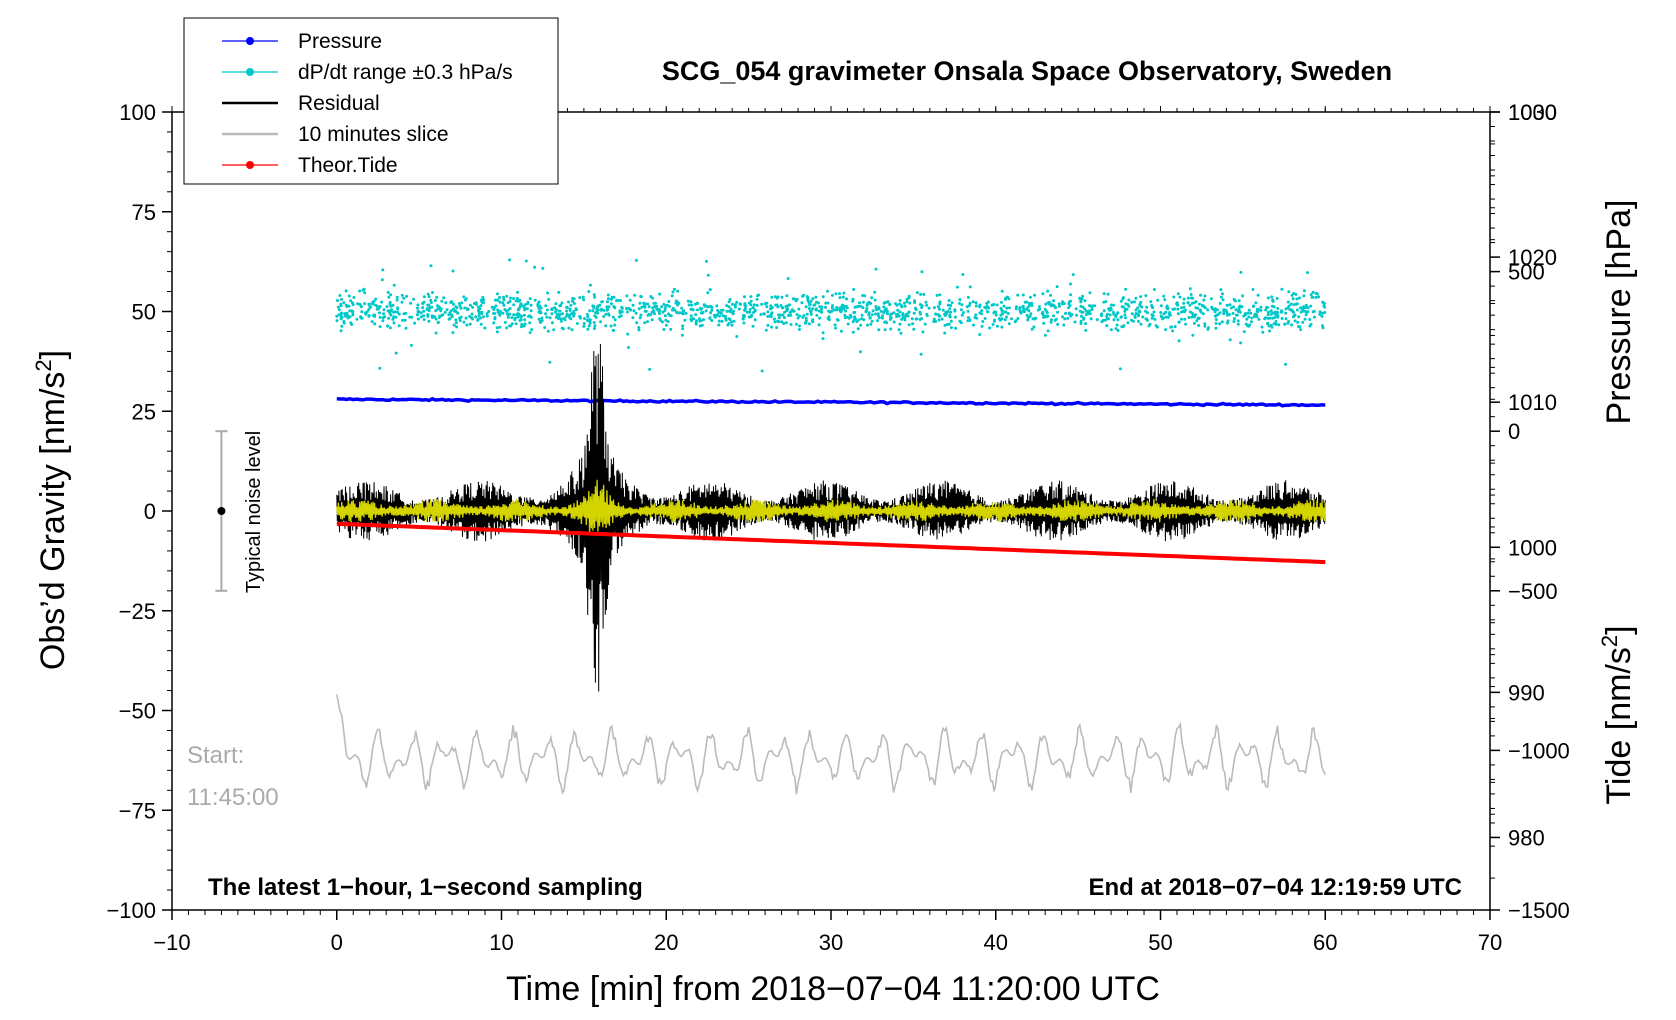 Image resolution: width=1676 pixels, height=1020 pixels. I want to click on bottom-left-note: The latest 1−hour, 1−second sampling, so click(425, 887).